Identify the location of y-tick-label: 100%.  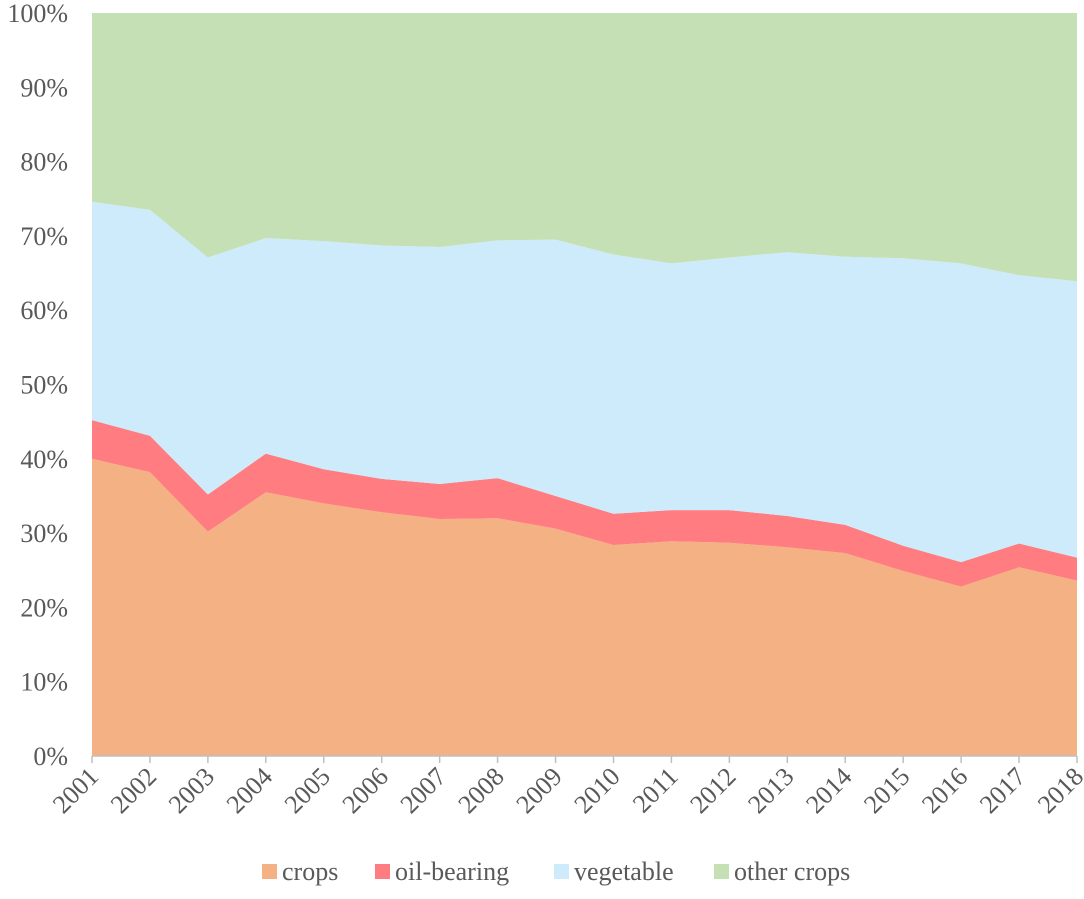
(37, 14).